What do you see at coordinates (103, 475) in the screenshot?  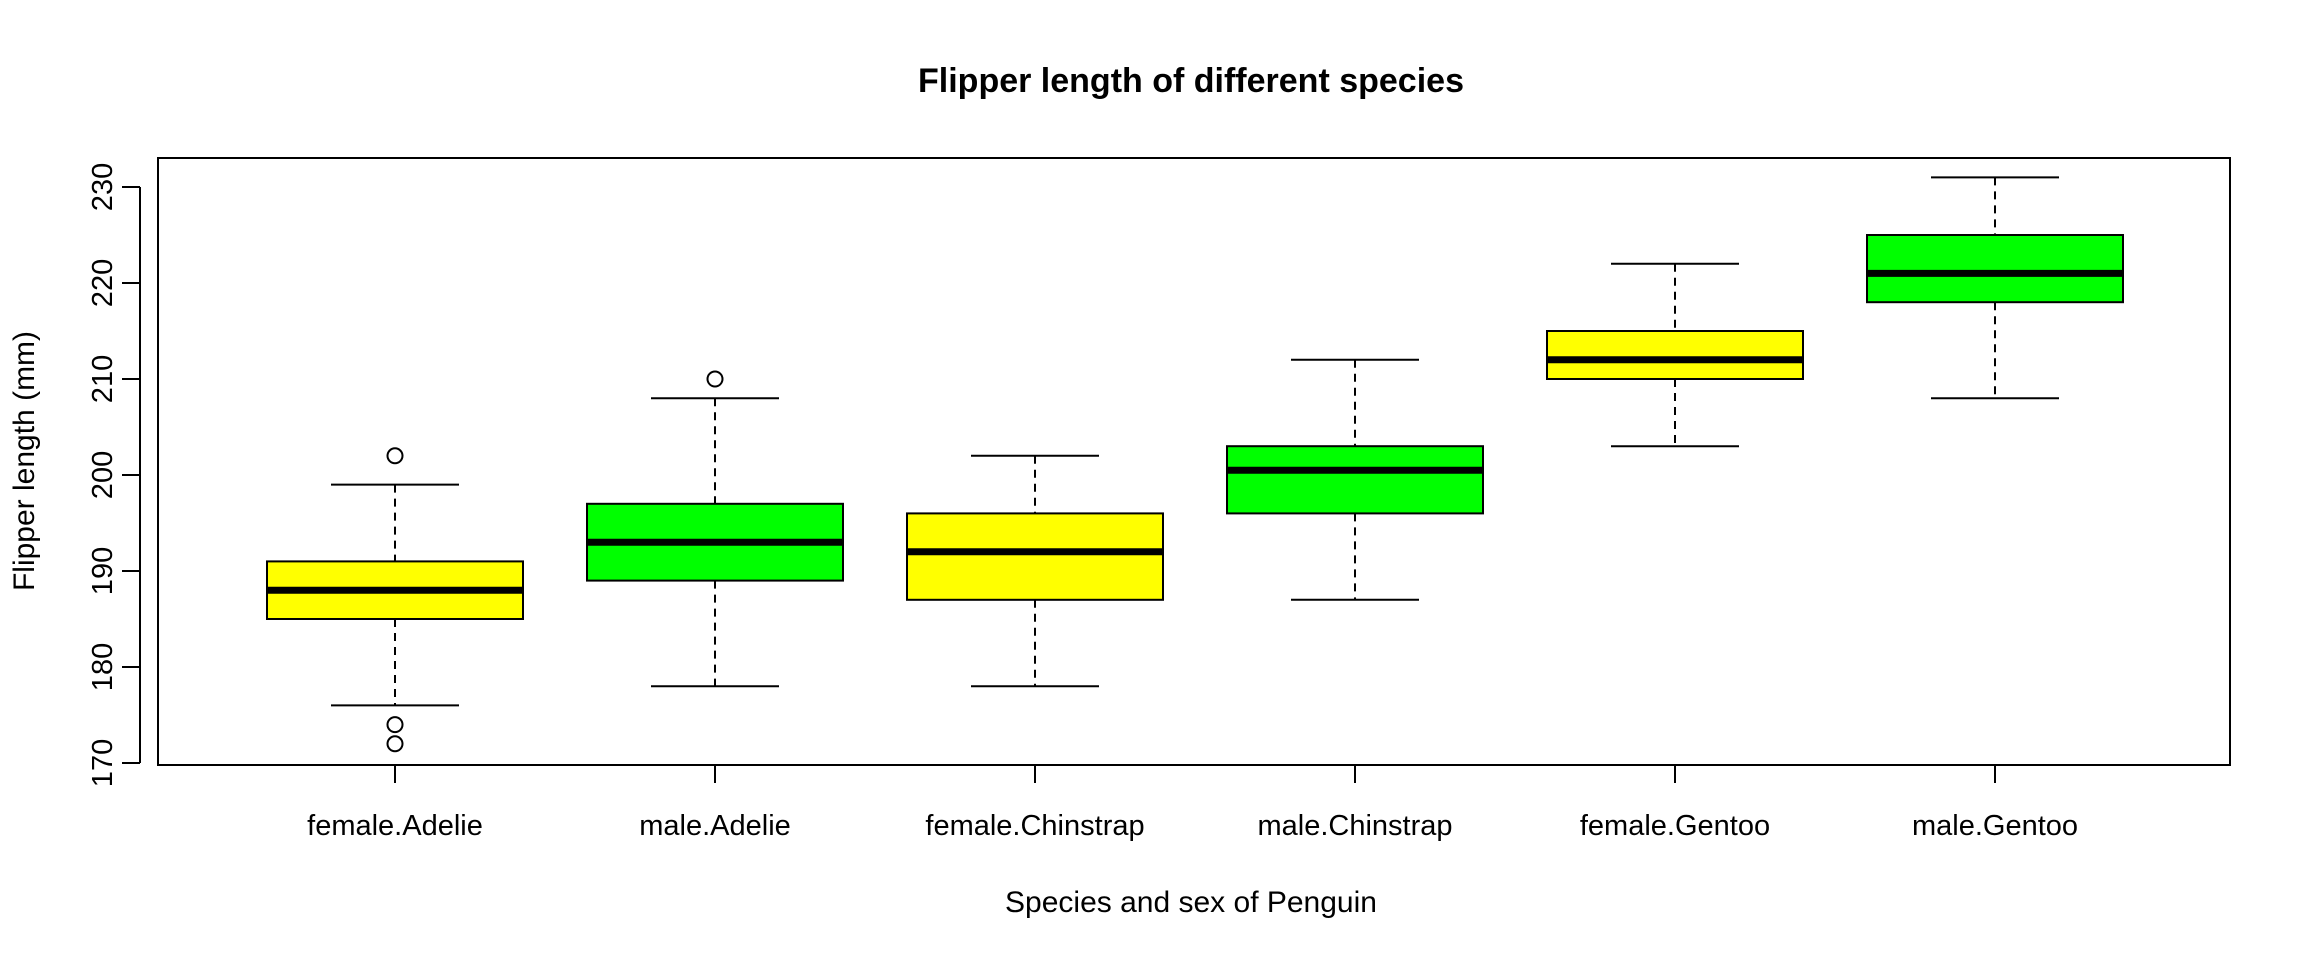 I see `y-tick-label: 200` at bounding box center [103, 475].